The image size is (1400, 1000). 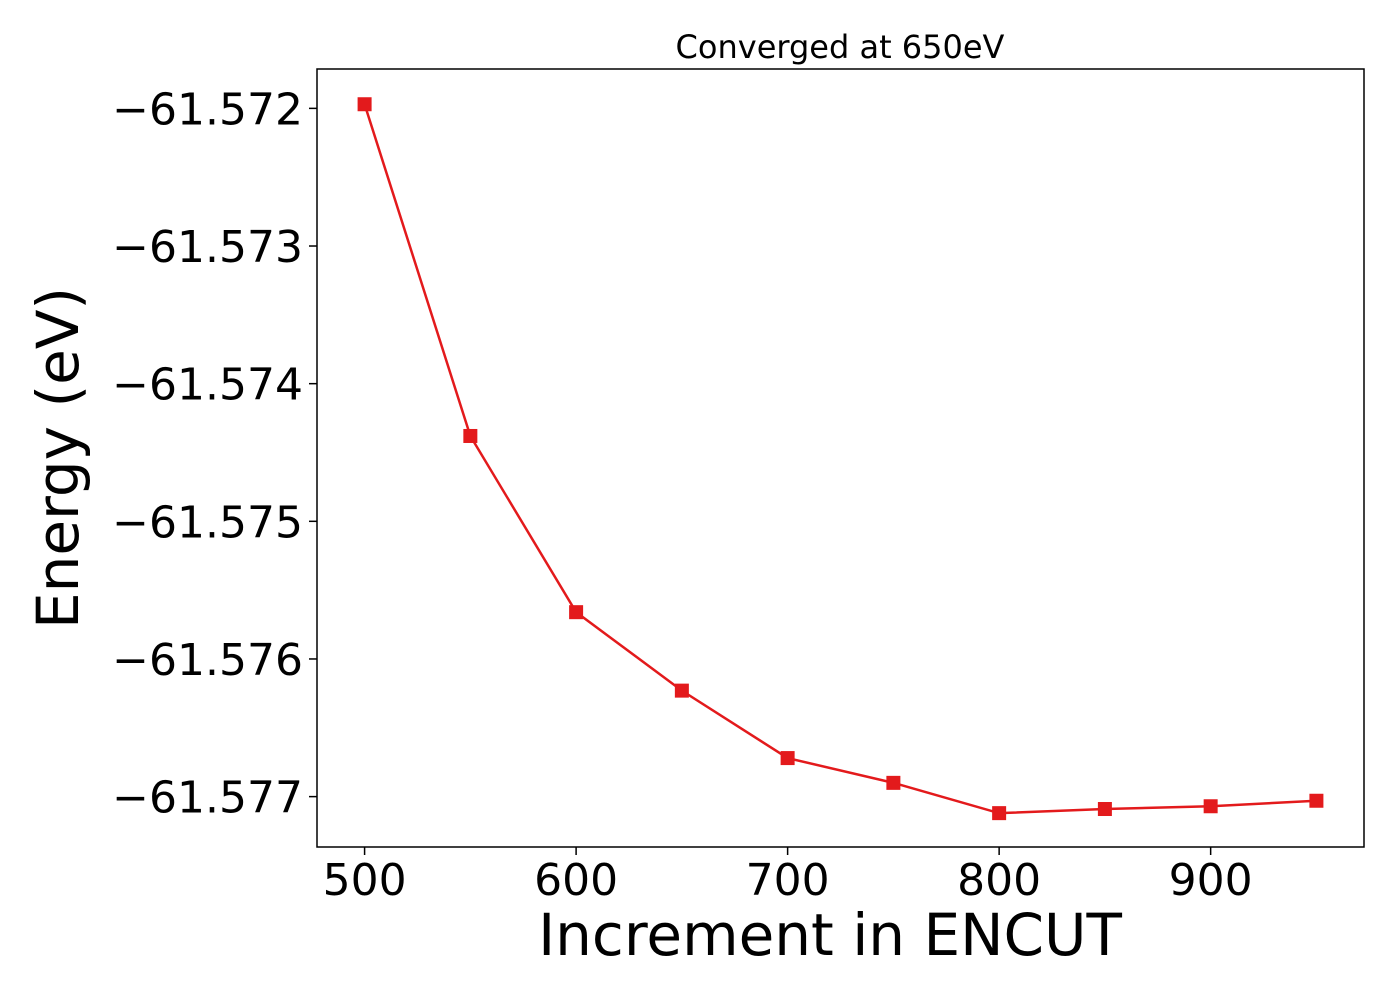 What do you see at coordinates (576, 880) in the screenshot?
I see `x-tick-label: 600` at bounding box center [576, 880].